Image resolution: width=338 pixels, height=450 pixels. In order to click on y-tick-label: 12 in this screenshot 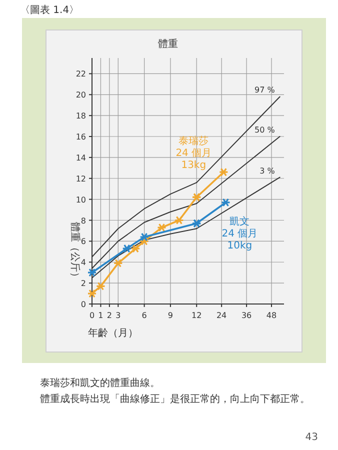, I will do `click(81, 179)`.